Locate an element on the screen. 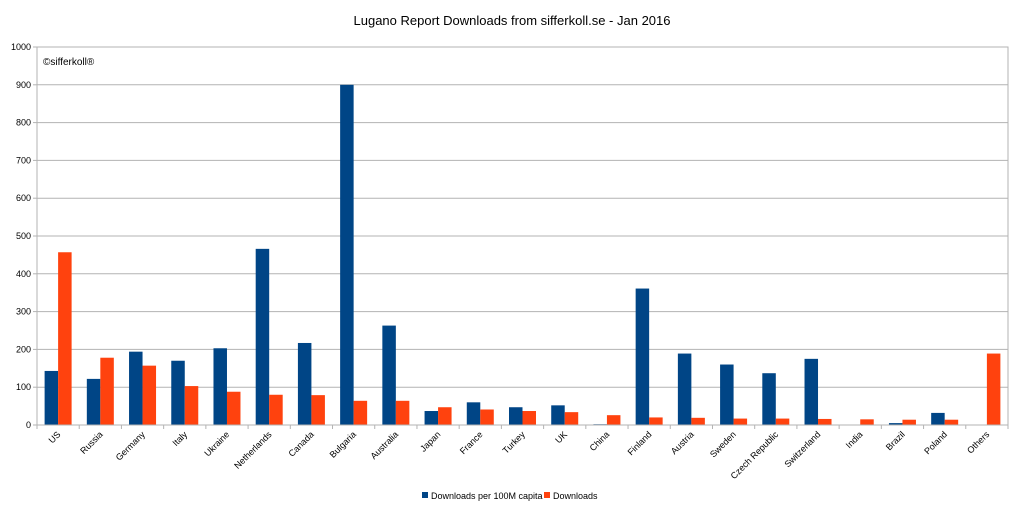 Image resolution: width=1024 pixels, height=509 pixels. x-category-label: France is located at coordinates (471, 442).